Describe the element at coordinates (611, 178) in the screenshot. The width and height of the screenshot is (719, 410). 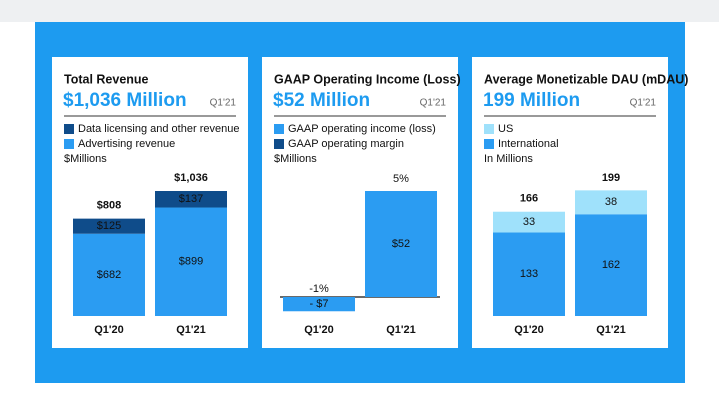
I see `total-label: 199` at that location.